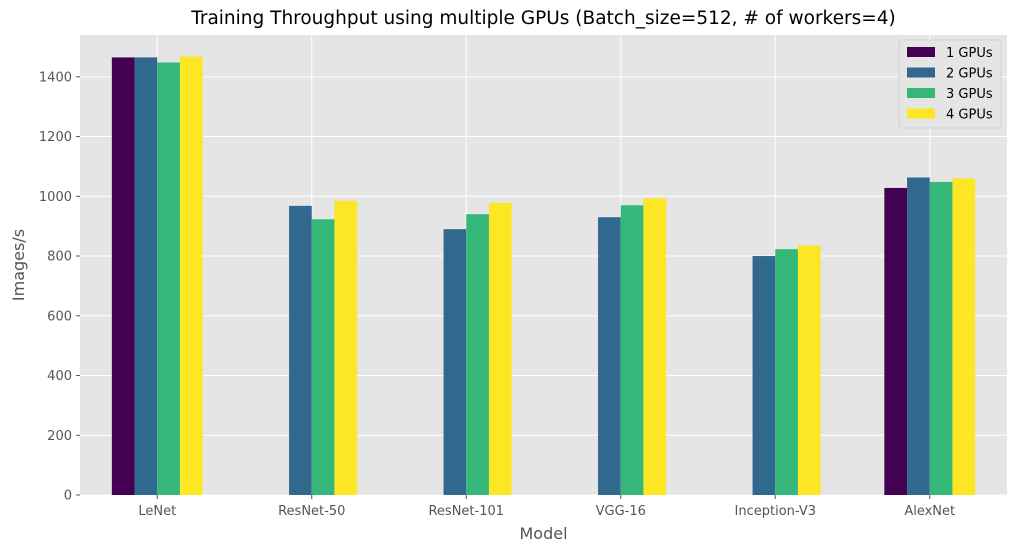  Describe the element at coordinates (55, 137) in the screenshot. I see `y-tick-label: 1200` at that location.